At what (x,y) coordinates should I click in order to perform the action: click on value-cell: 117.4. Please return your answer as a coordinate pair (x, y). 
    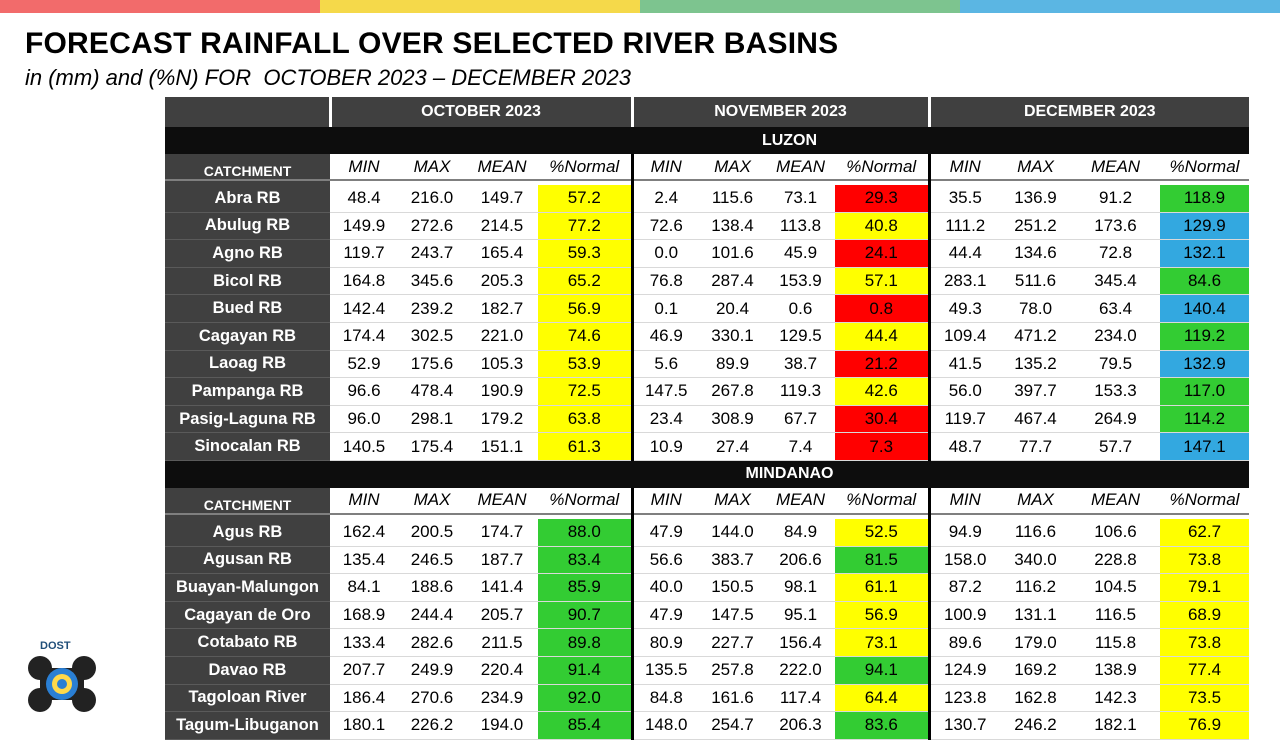
    Looking at the image, I should click on (800, 698).